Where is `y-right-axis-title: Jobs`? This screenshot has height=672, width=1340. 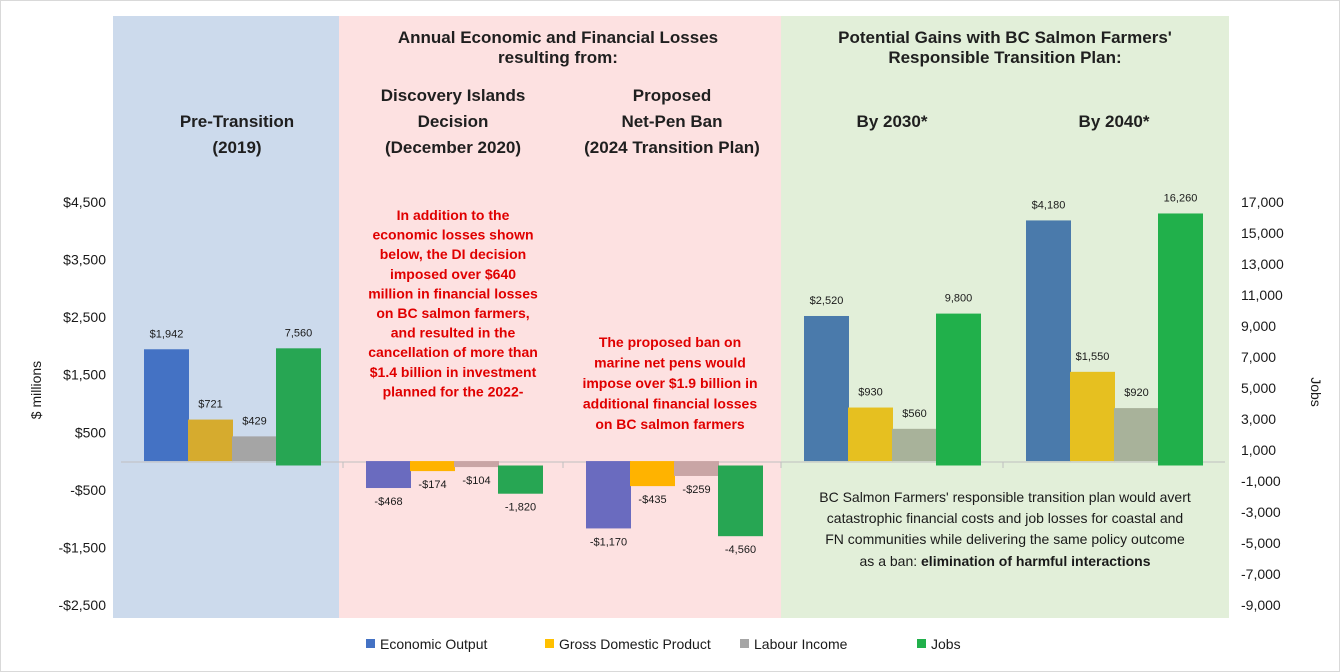
y-right-axis-title: Jobs is located at coordinates (1316, 392).